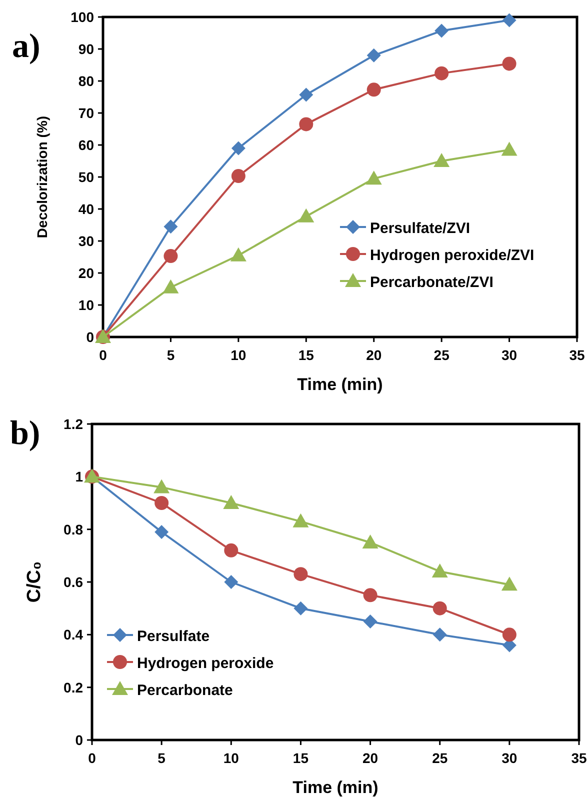 Image resolution: width=587 pixels, height=805 pixels. I want to click on y-tick-label: 40, so click(86, 209).